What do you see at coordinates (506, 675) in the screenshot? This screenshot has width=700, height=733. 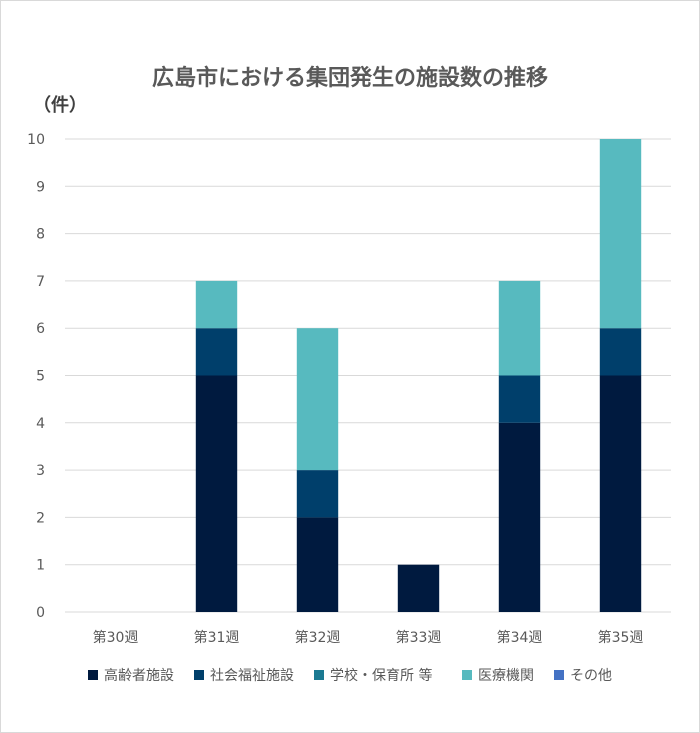 I see `legend-label: 医療機関` at bounding box center [506, 675].